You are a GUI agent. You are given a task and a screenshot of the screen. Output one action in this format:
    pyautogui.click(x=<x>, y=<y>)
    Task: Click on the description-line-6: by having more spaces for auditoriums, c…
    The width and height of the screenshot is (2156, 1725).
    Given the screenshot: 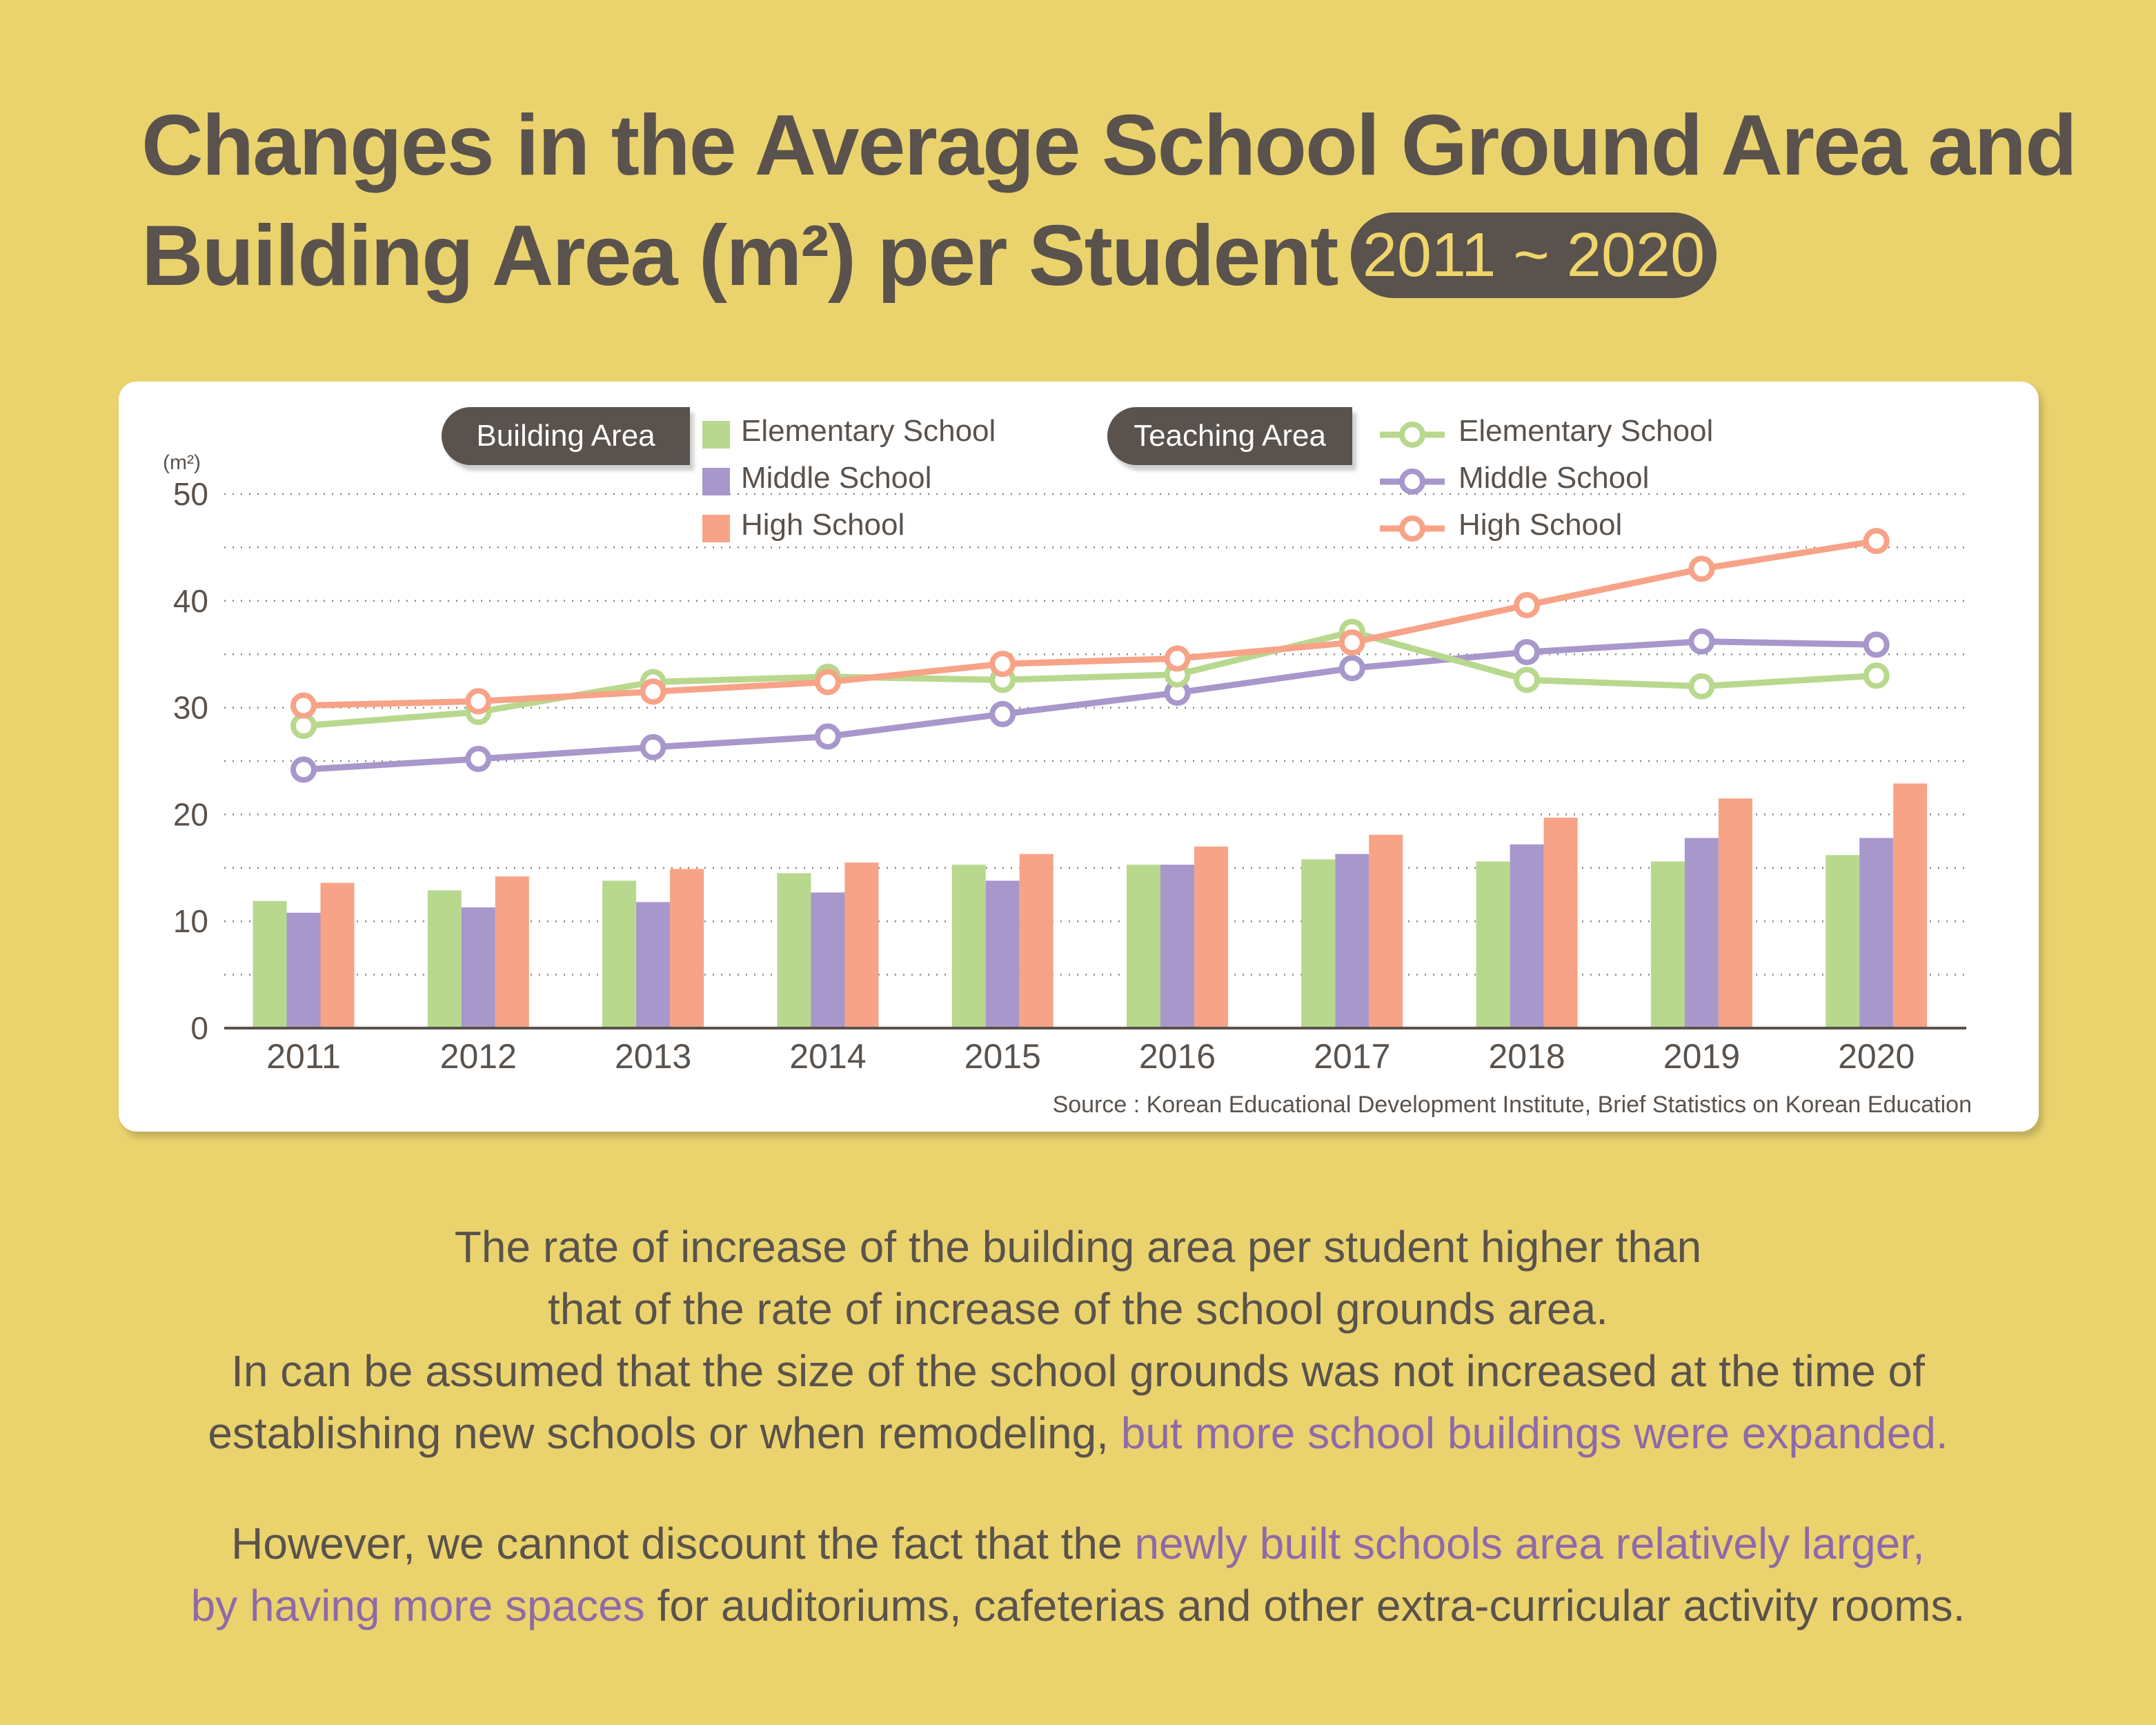 What is the action you would take?
    pyautogui.click(x=1078, y=1605)
    